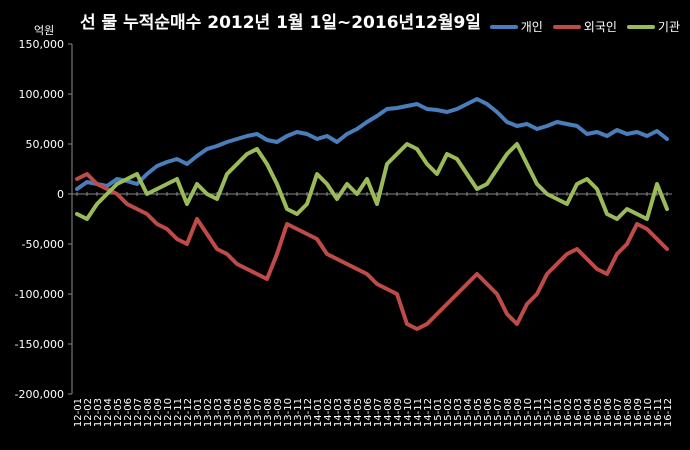 This screenshot has height=450, width=690. I want to click on y-tick-label: 150,000, so click(42, 44).